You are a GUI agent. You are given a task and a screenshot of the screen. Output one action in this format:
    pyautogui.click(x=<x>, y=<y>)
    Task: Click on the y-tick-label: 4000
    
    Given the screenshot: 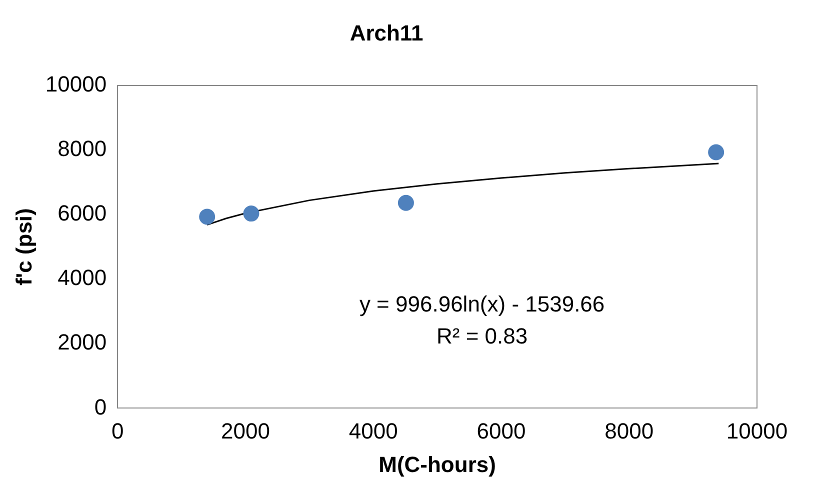 What is the action you would take?
    pyautogui.click(x=82, y=277)
    